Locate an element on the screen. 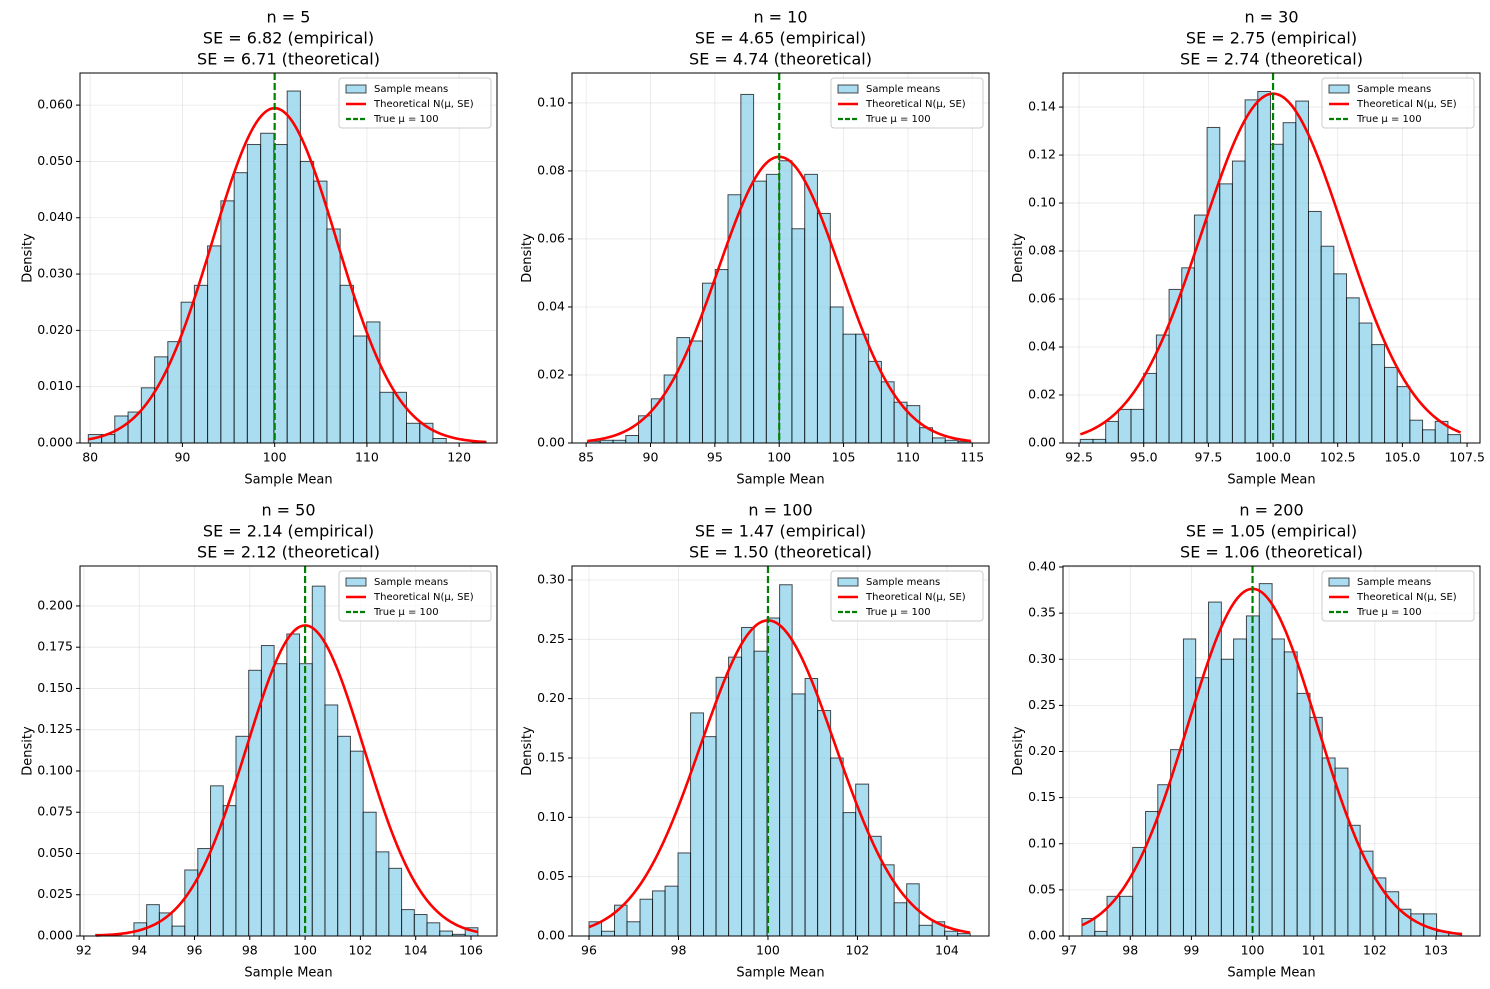 The width and height of the screenshot is (1490, 989). x-tick-label: 99 is located at coordinates (1191, 950).